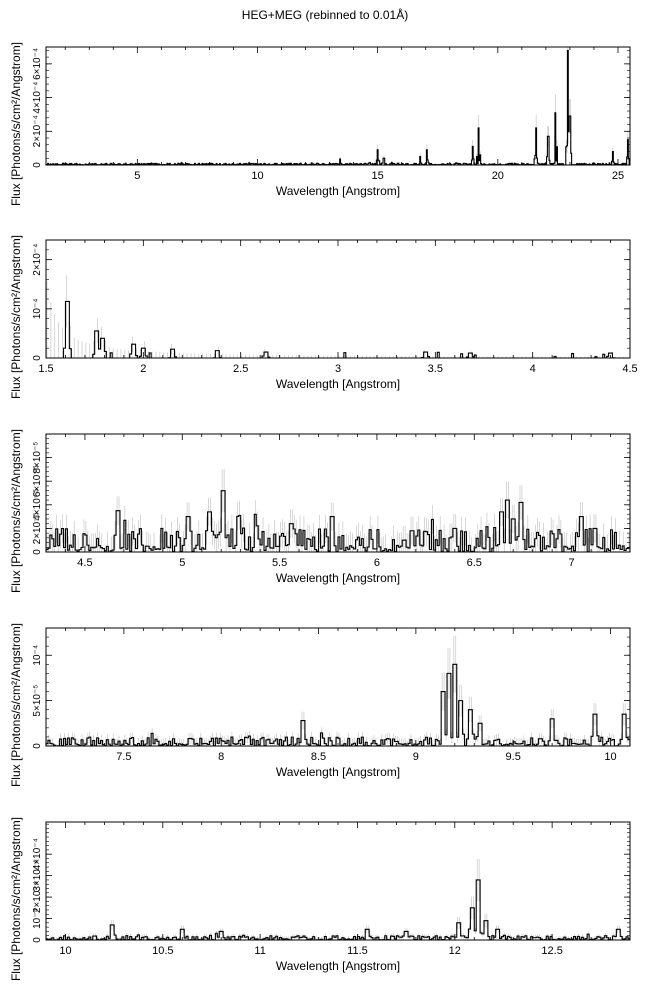 This screenshot has width=650, height=991. I want to click on x-tick-label: 12, so click(455, 951).